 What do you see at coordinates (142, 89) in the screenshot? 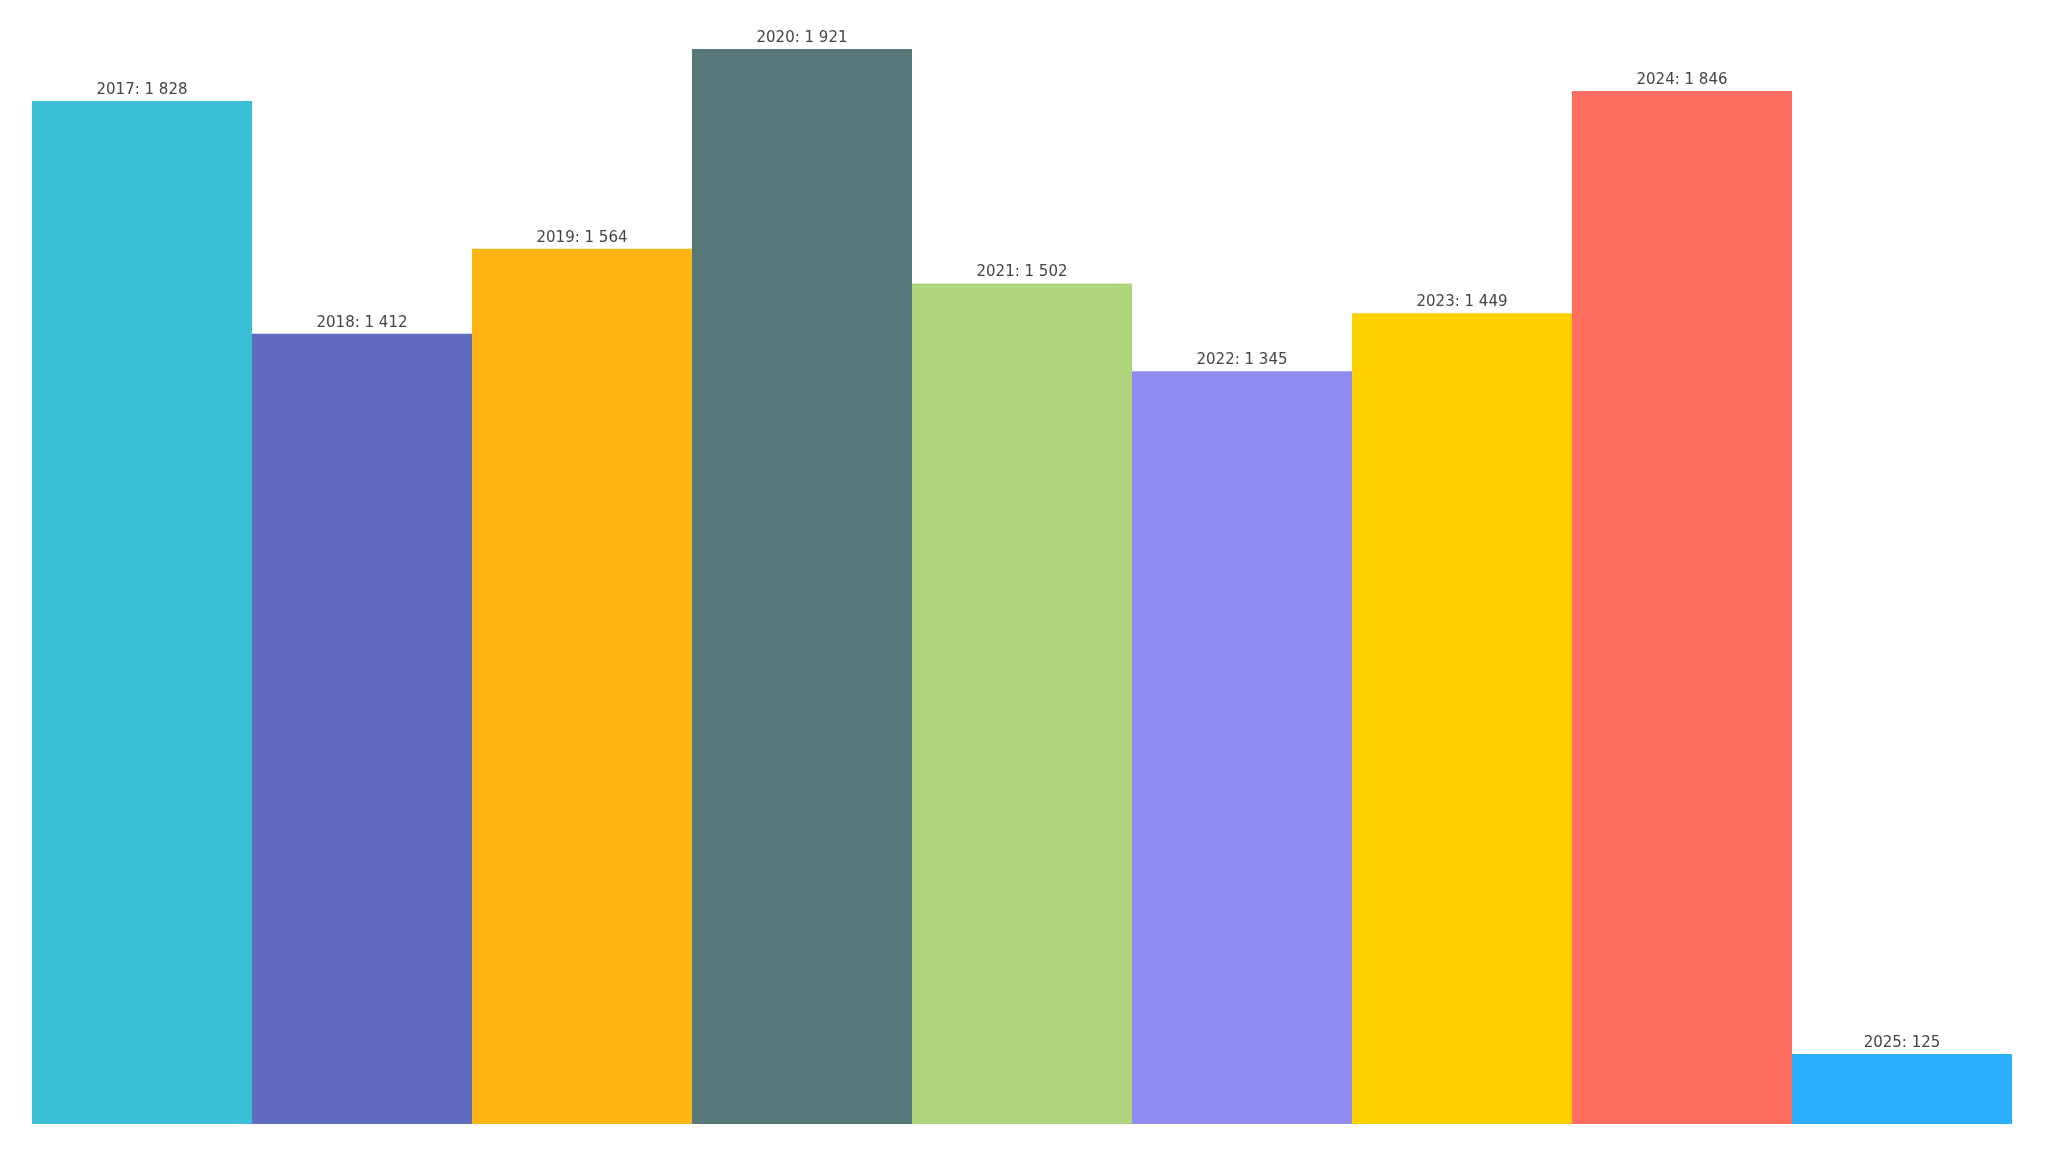
I see `data-label: 2017: 1 828` at bounding box center [142, 89].